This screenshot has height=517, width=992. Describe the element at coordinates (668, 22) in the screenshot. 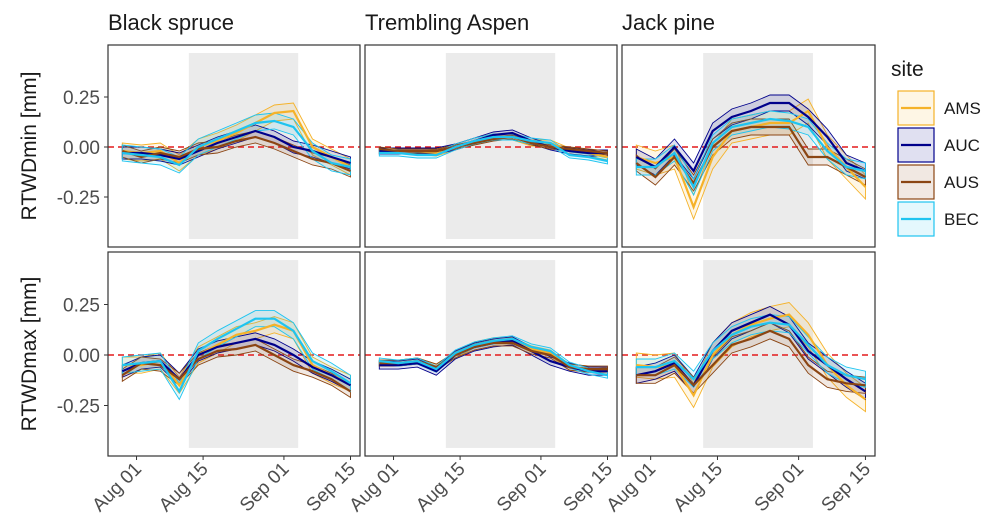

I see `column-title: Jack pine` at that location.